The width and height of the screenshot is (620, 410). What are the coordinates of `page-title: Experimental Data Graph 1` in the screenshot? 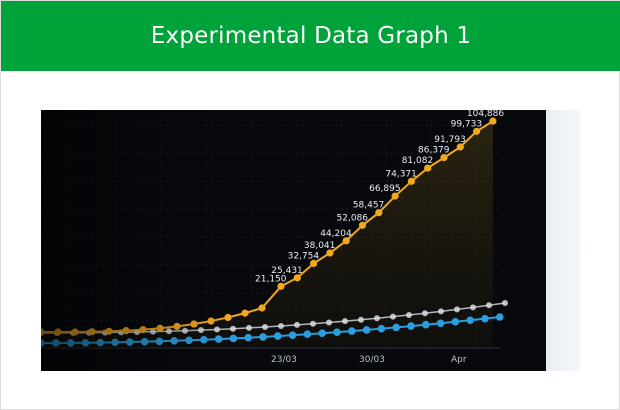 It's located at (311, 36).